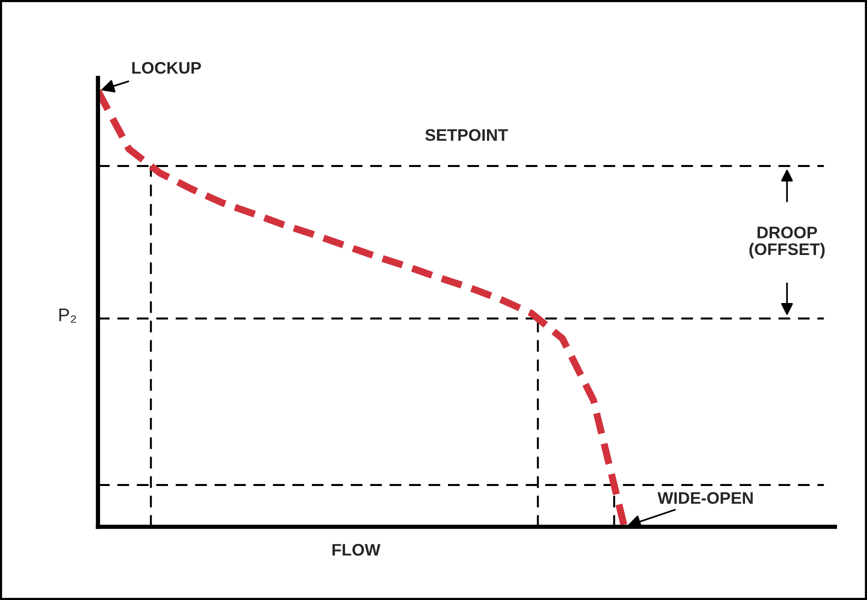 This screenshot has height=600, width=867. I want to click on x-axis-title: FLOW, so click(356, 550).